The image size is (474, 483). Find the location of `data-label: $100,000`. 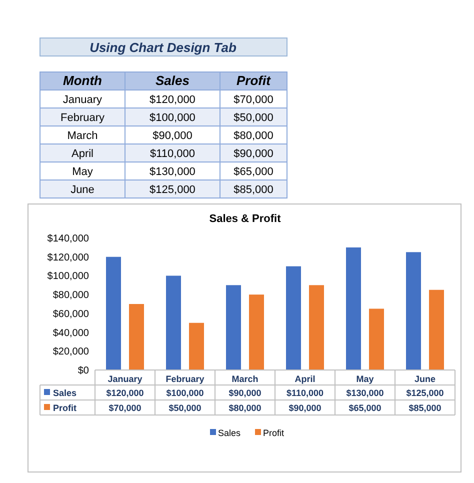

data-label: $100,000 is located at coordinates (185, 393).